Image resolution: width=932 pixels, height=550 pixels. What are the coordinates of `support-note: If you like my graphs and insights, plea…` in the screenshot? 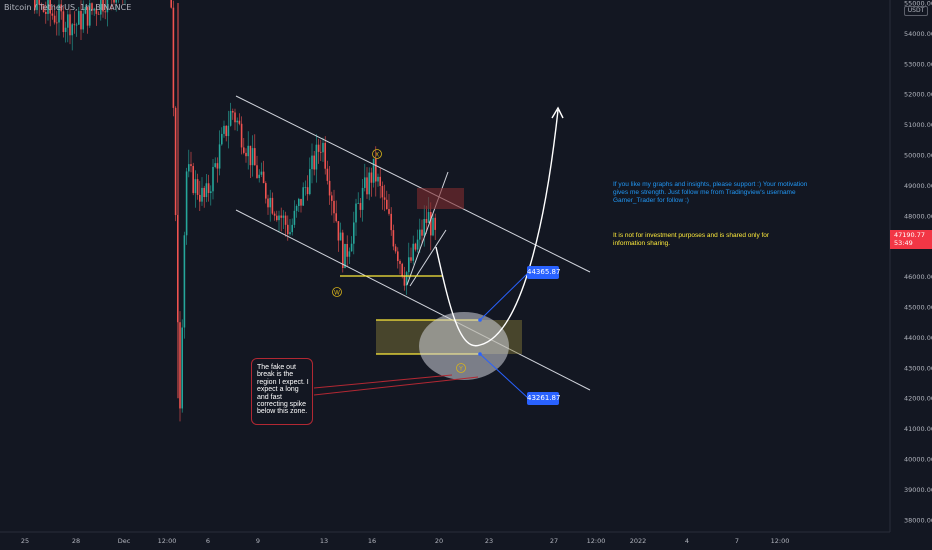 It's located at (710, 192).